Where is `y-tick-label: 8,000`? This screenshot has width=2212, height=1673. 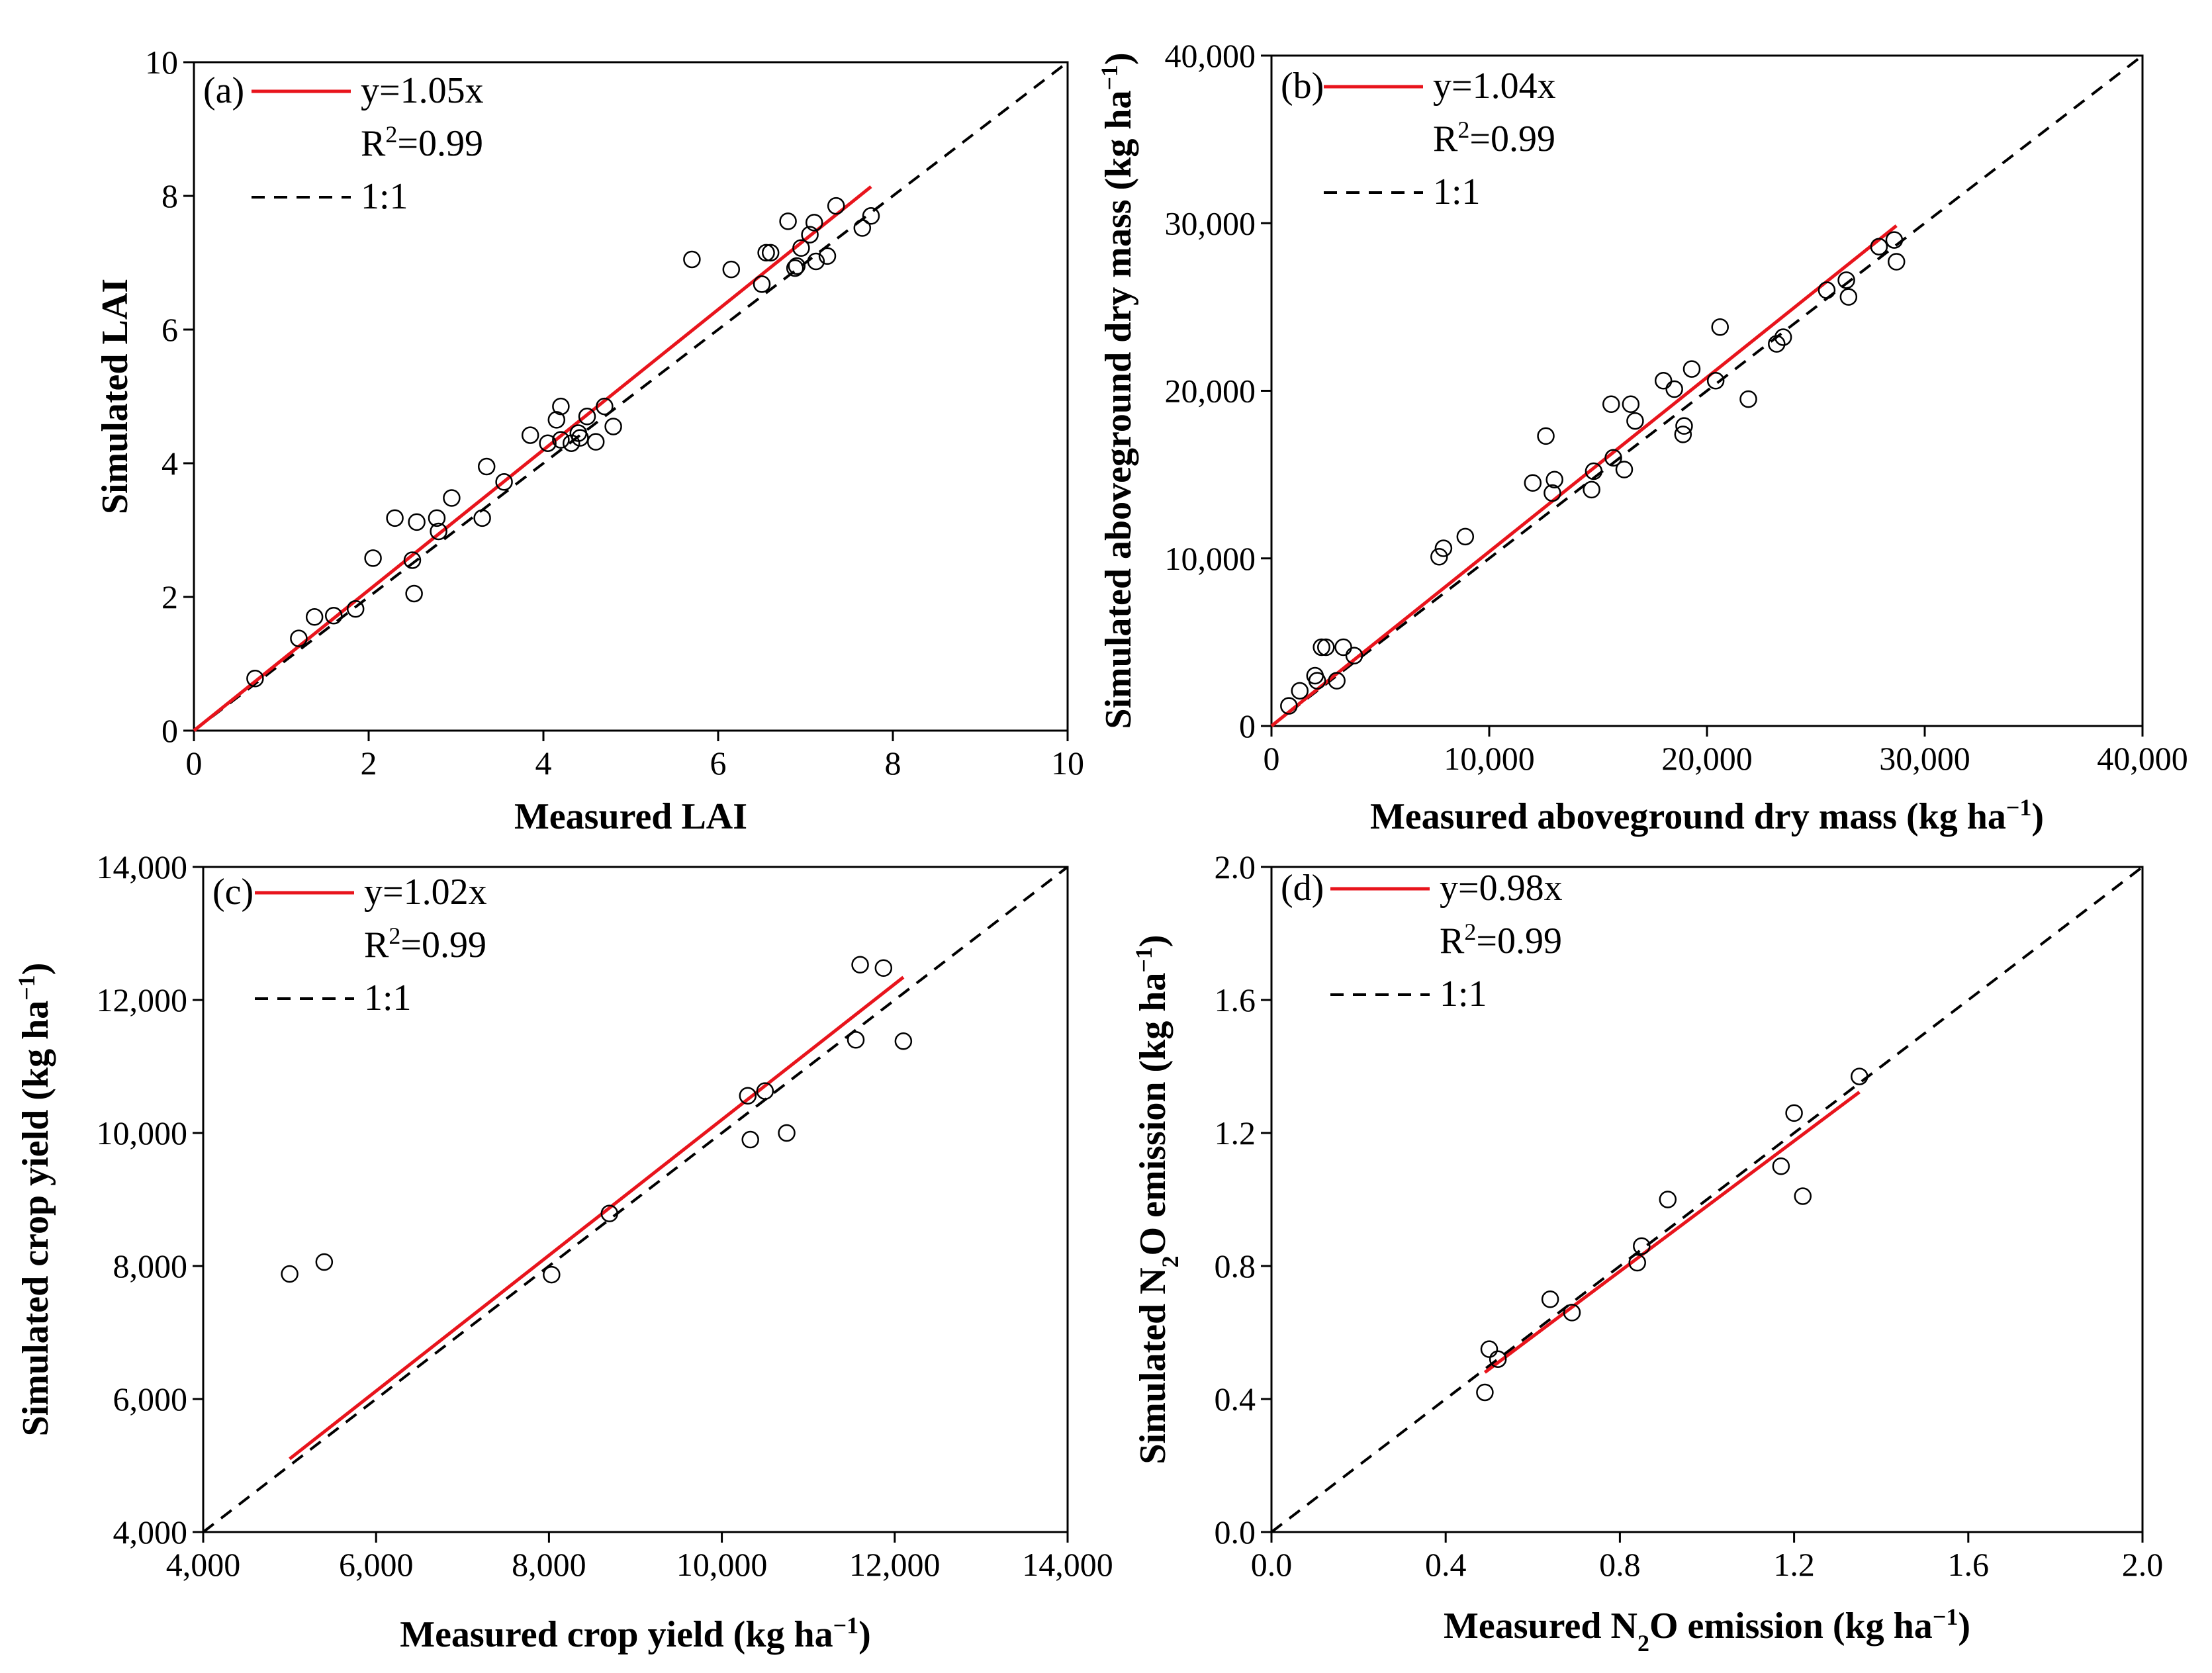 y-tick-label: 8,000 is located at coordinates (150, 1266).